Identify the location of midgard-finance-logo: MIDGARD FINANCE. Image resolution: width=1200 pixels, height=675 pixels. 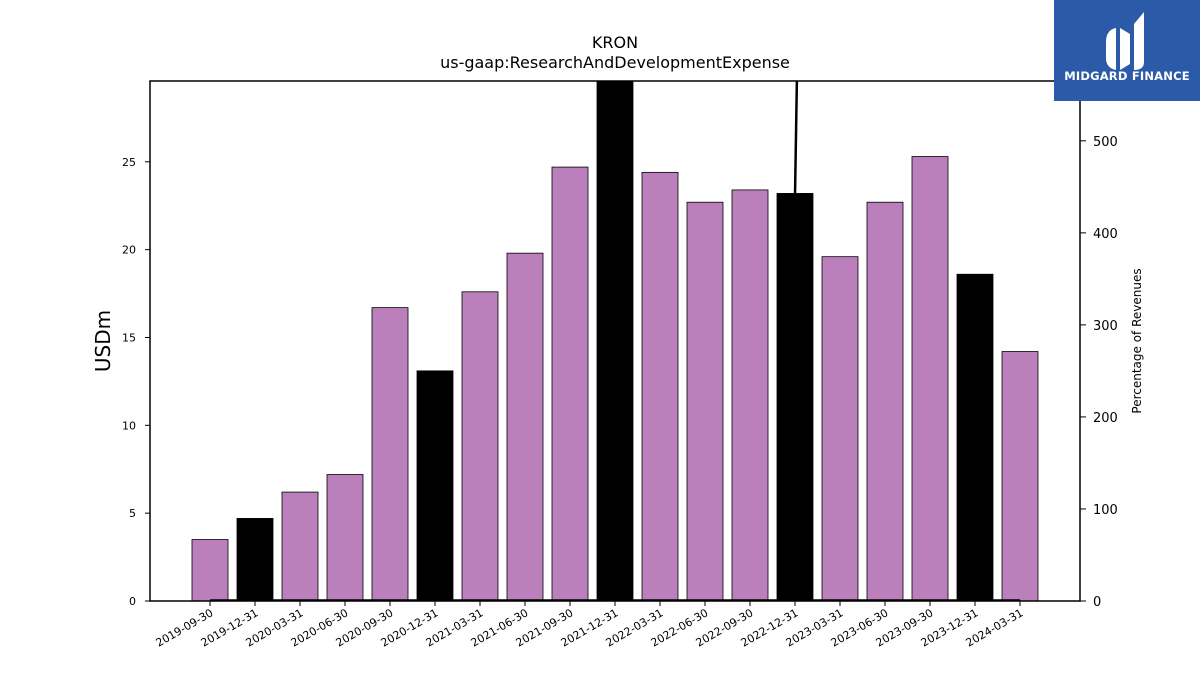
(1127, 50).